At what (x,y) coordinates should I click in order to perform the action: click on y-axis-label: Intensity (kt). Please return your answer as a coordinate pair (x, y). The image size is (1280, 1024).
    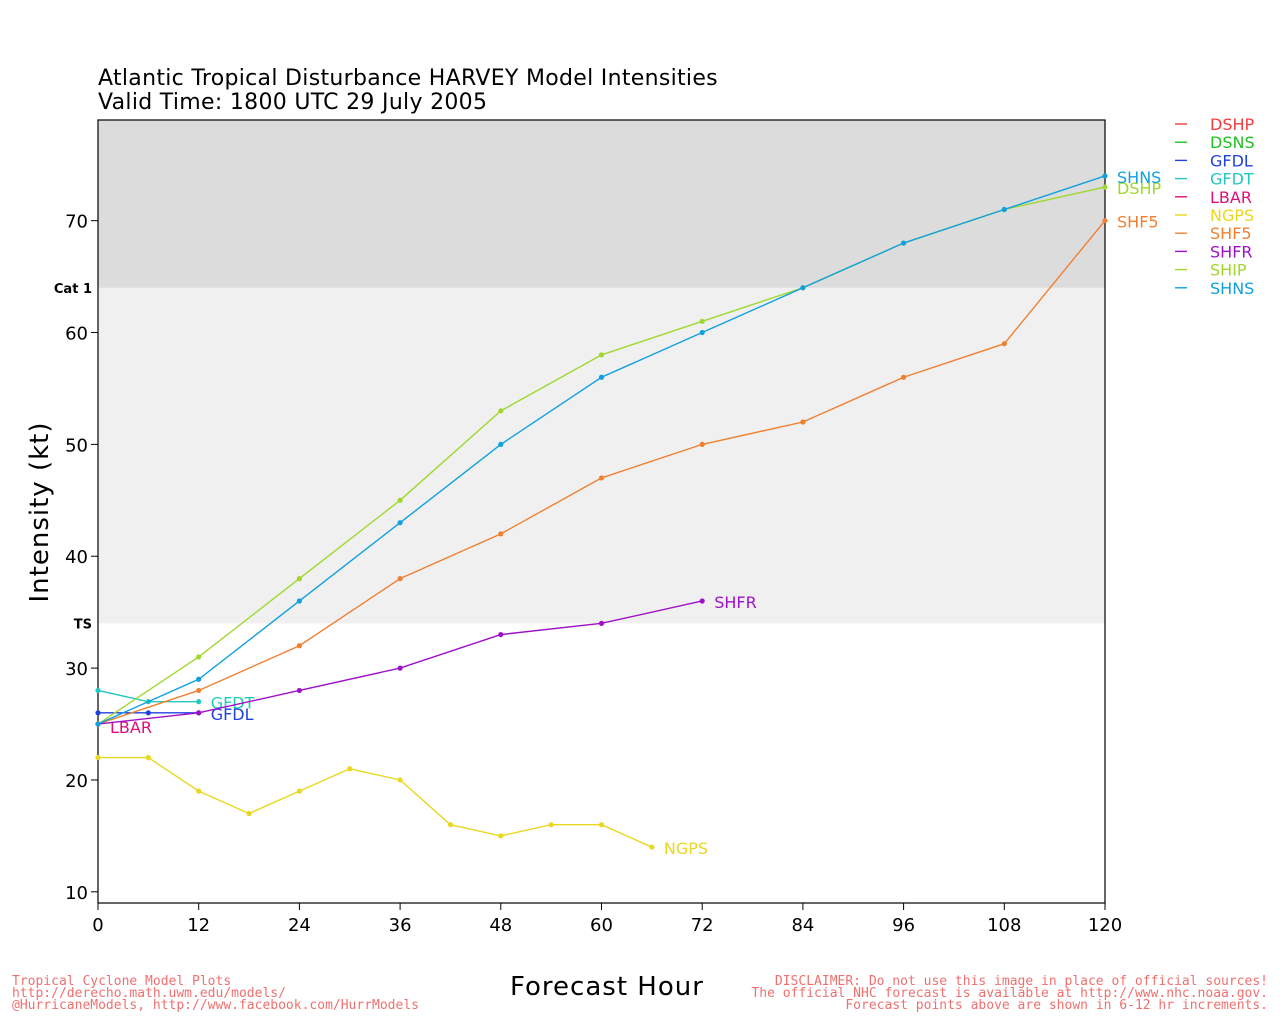
    Looking at the image, I should click on (40, 512).